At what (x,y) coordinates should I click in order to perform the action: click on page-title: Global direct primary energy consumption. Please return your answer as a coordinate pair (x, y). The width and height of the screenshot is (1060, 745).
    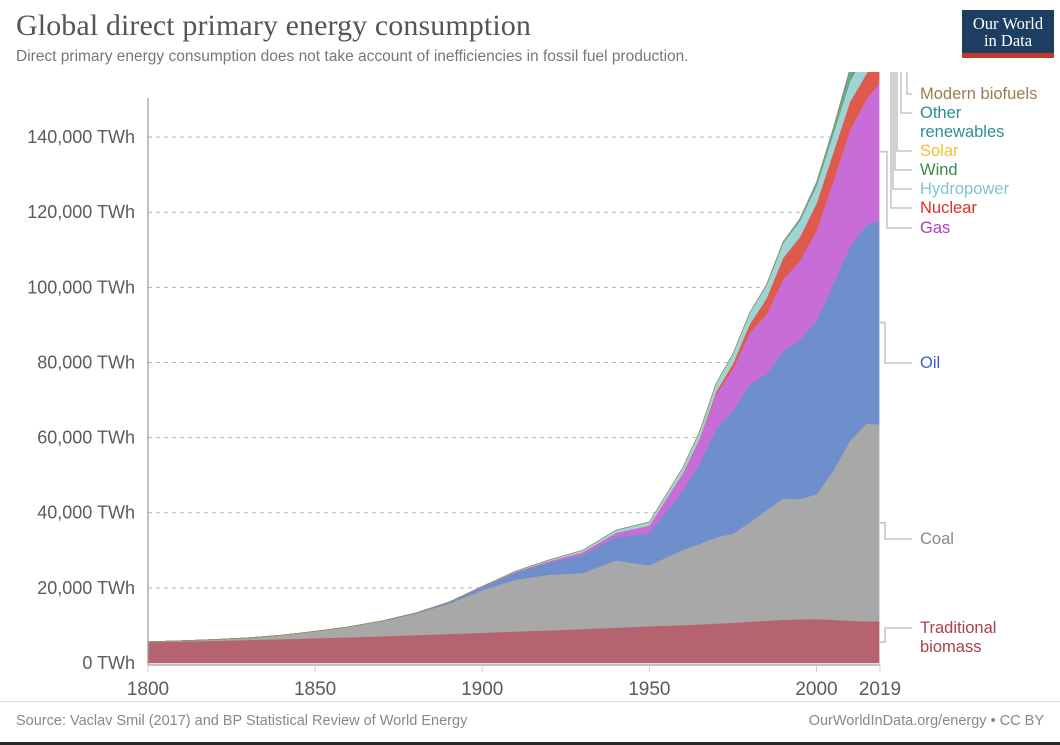
    Looking at the image, I should click on (273, 25).